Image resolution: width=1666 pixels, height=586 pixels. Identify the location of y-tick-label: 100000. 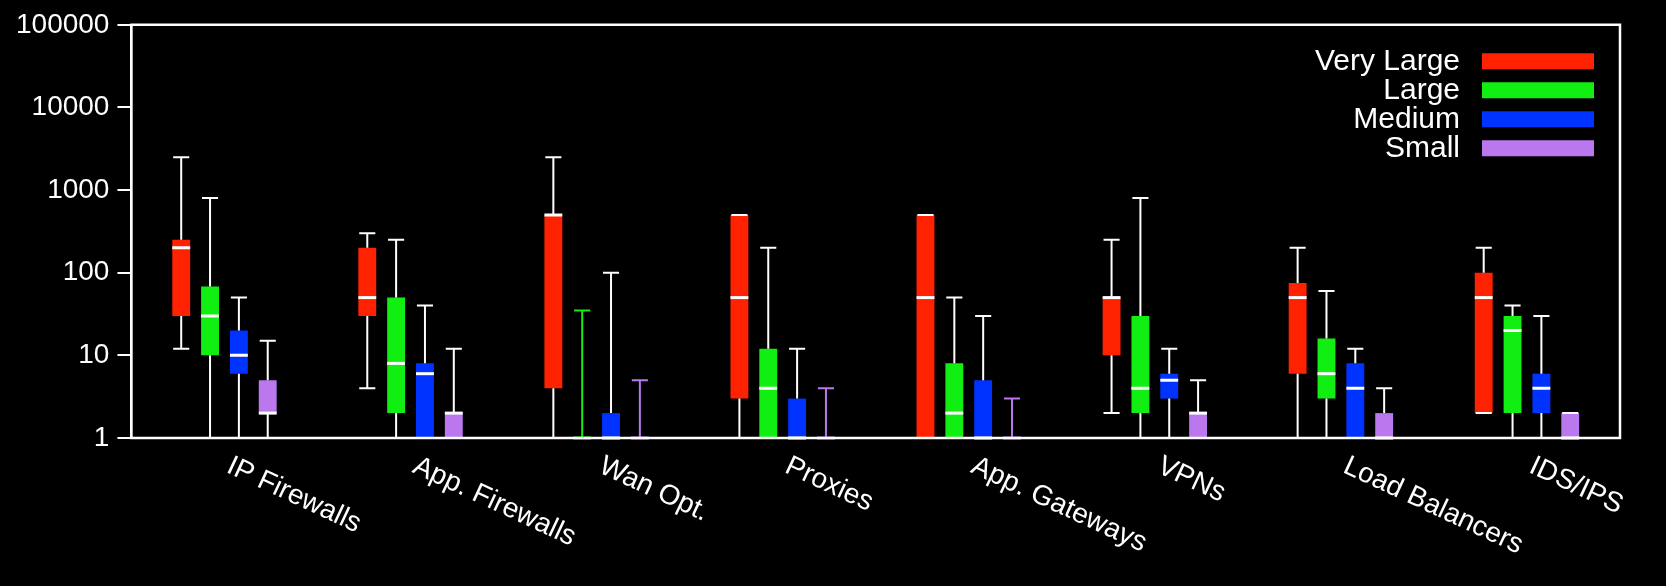
(63, 23).